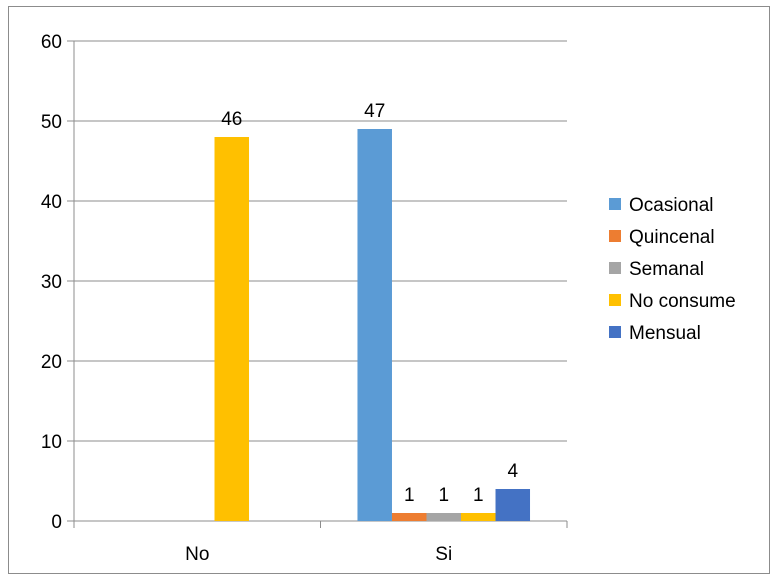  What do you see at coordinates (513, 505) in the screenshot?
I see `bar-mensual-si` at bounding box center [513, 505].